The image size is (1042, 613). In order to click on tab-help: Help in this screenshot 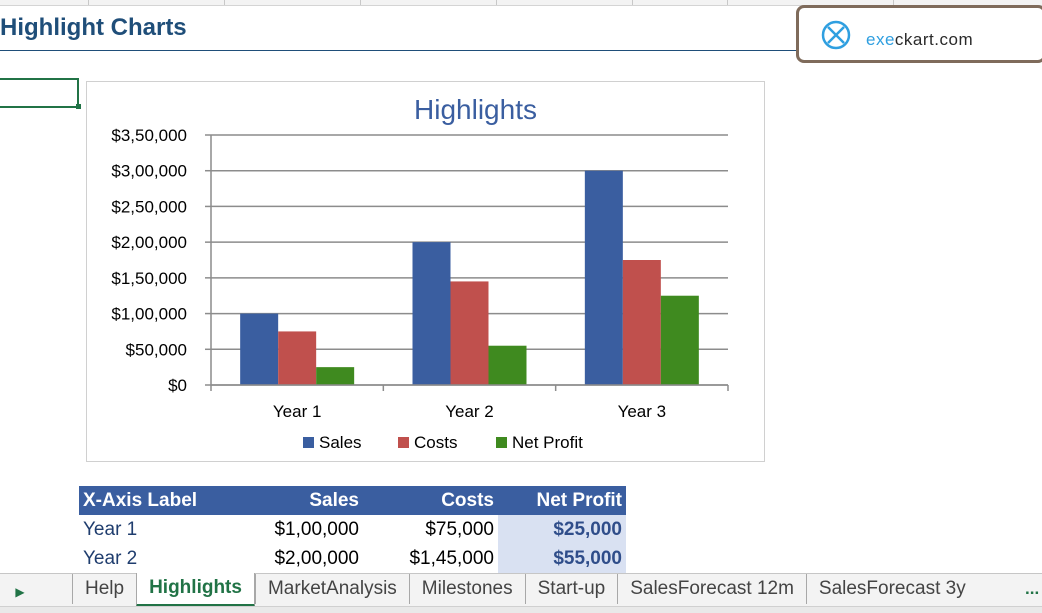, I will do `click(104, 589)`.